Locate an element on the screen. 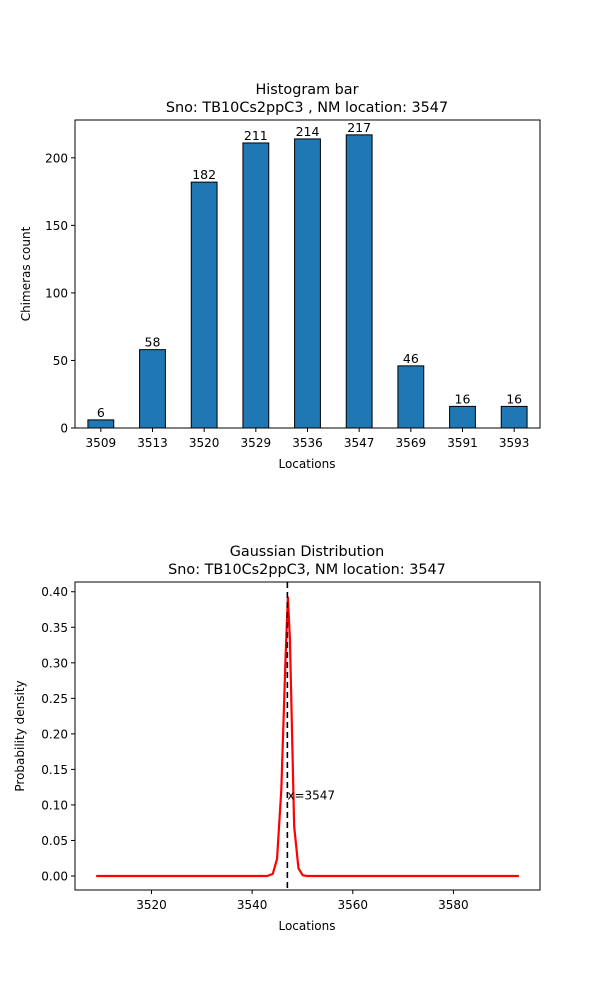  gaussian-x-tick-label: 3540 is located at coordinates (252, 905).